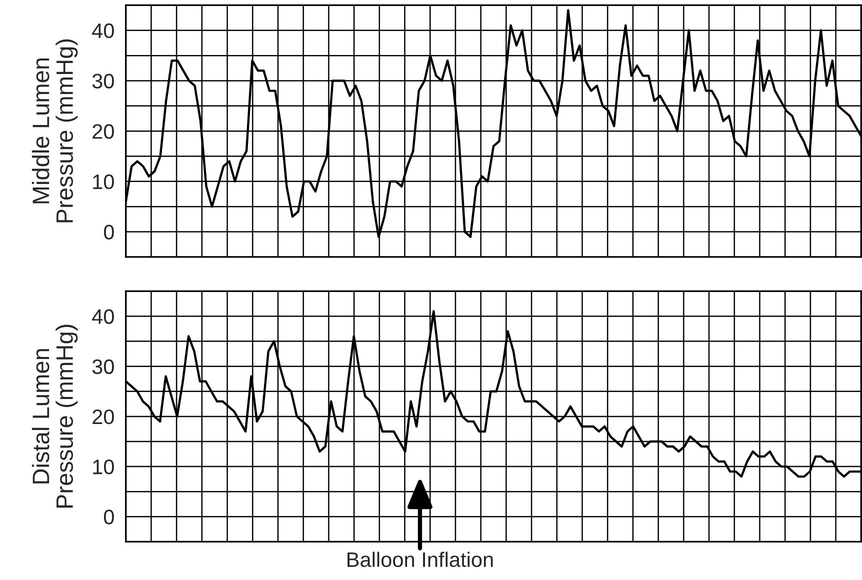  I want to click on y-axis-title: Middle Lumen Pressure (mmHg), so click(55, 130).